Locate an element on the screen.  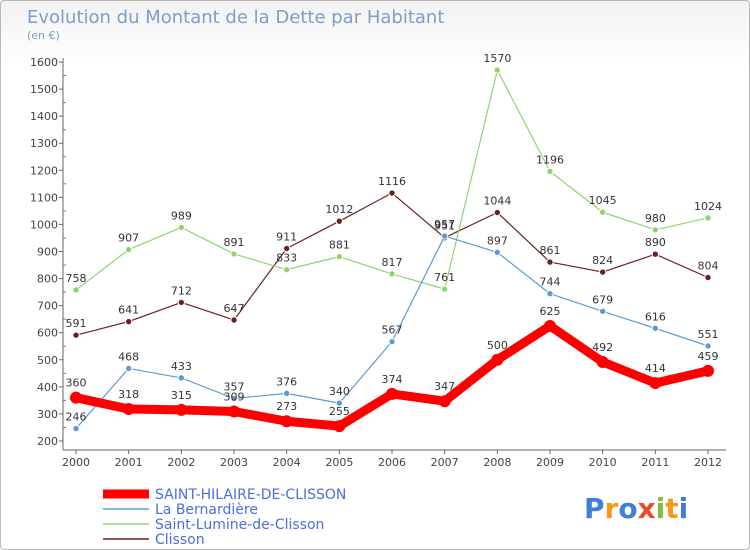
proxiti-logo: Proxiti is located at coordinates (636, 508).